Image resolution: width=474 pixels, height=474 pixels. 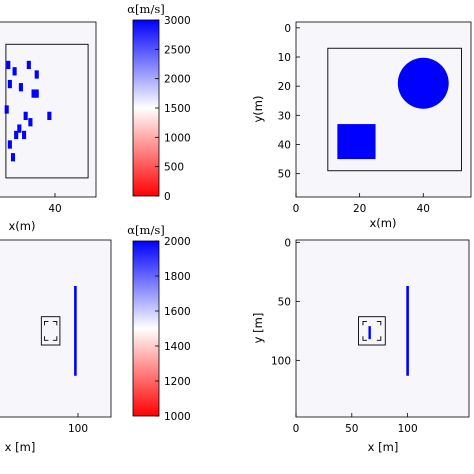 I want to click on colorbar-bottom: α[m/s] 1000 1200 1400 1600 1800 2000, so click(x=158, y=323).